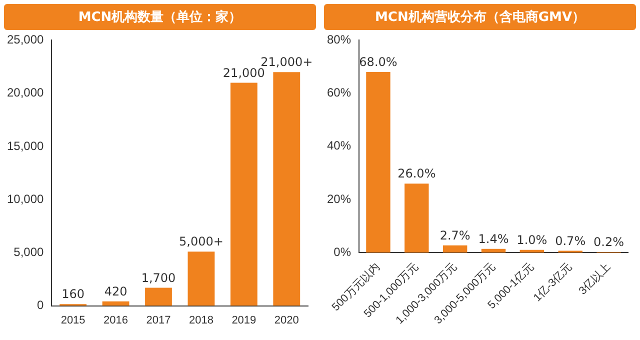 The width and height of the screenshot is (640, 340). Describe the element at coordinates (25, 199) in the screenshot. I see `y-tick-label: 10,000` at that location.